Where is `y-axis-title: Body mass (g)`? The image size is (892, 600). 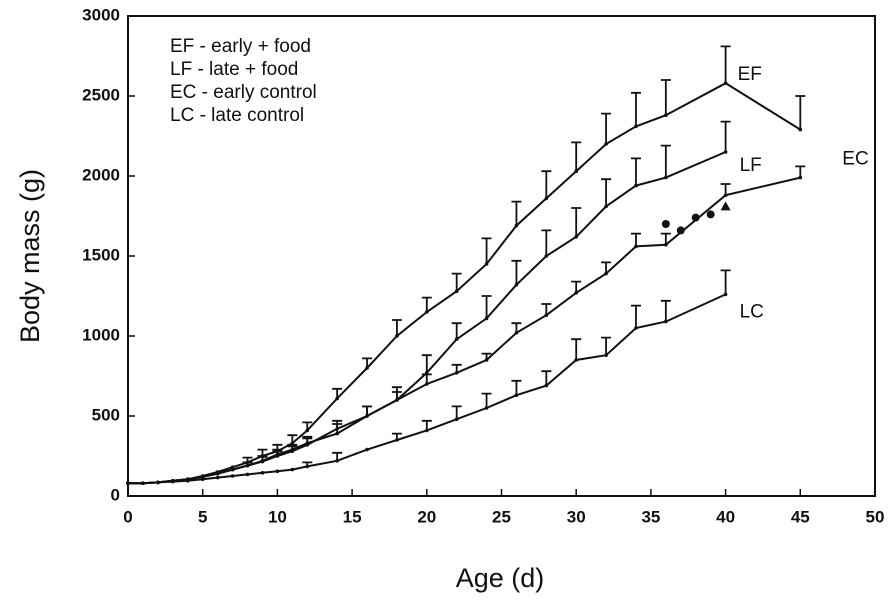
y-axis-title: Body mass (g) is located at coordinates (30, 256).